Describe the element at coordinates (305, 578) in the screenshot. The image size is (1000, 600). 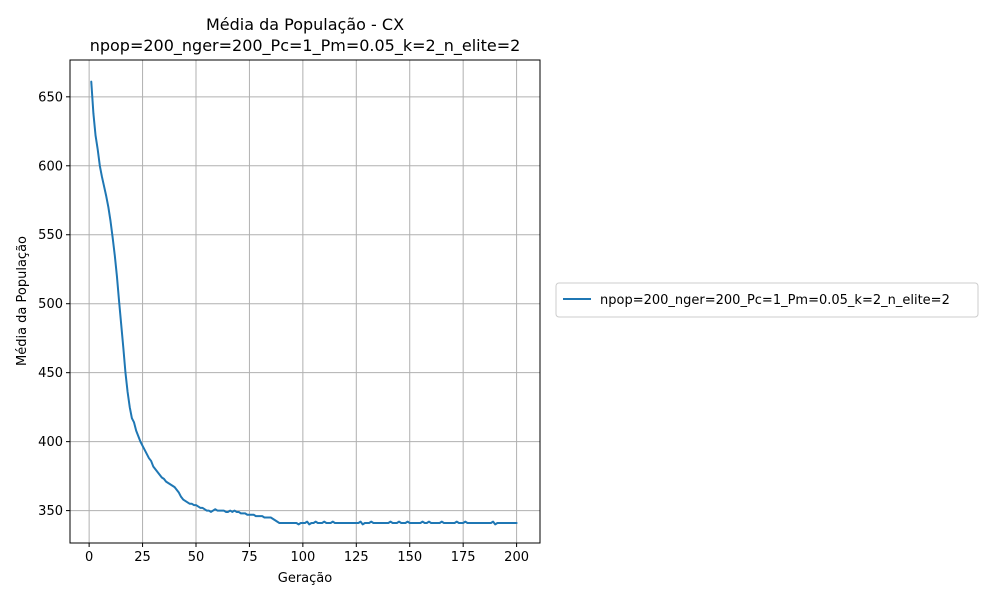
I see `x-axis-label: Geração` at that location.